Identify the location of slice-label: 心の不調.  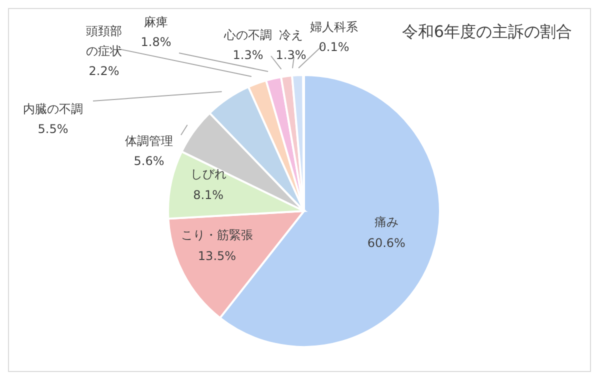
(247, 35).